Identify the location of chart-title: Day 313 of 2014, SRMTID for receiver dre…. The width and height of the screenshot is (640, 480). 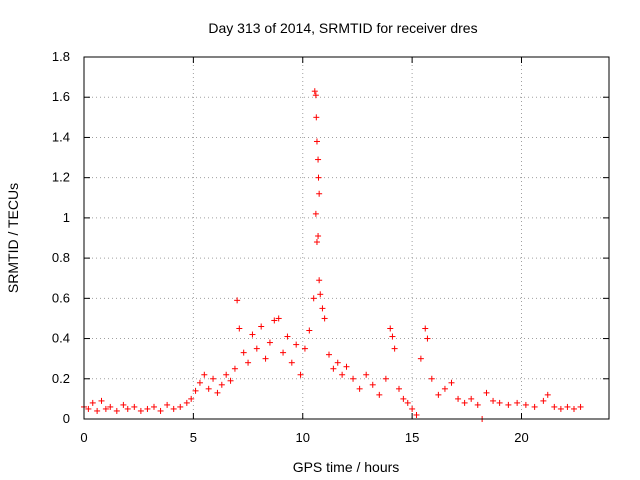
(342, 28).